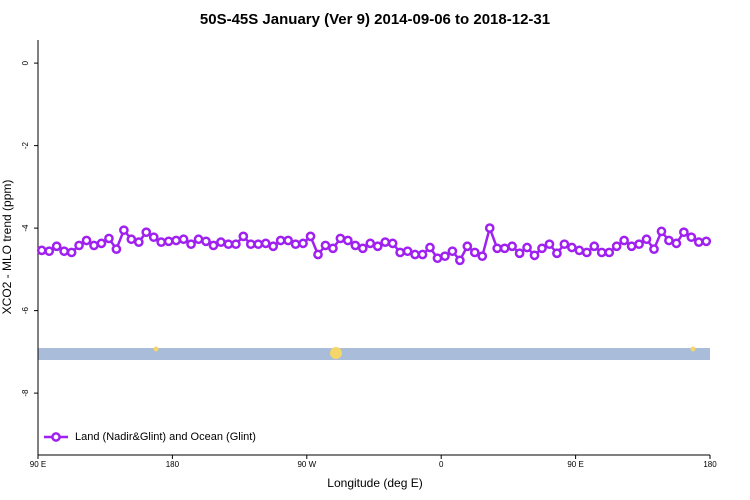 This screenshot has width=750, height=500. What do you see at coordinates (25, 228) in the screenshot?
I see `y-tick-label: -4` at bounding box center [25, 228].